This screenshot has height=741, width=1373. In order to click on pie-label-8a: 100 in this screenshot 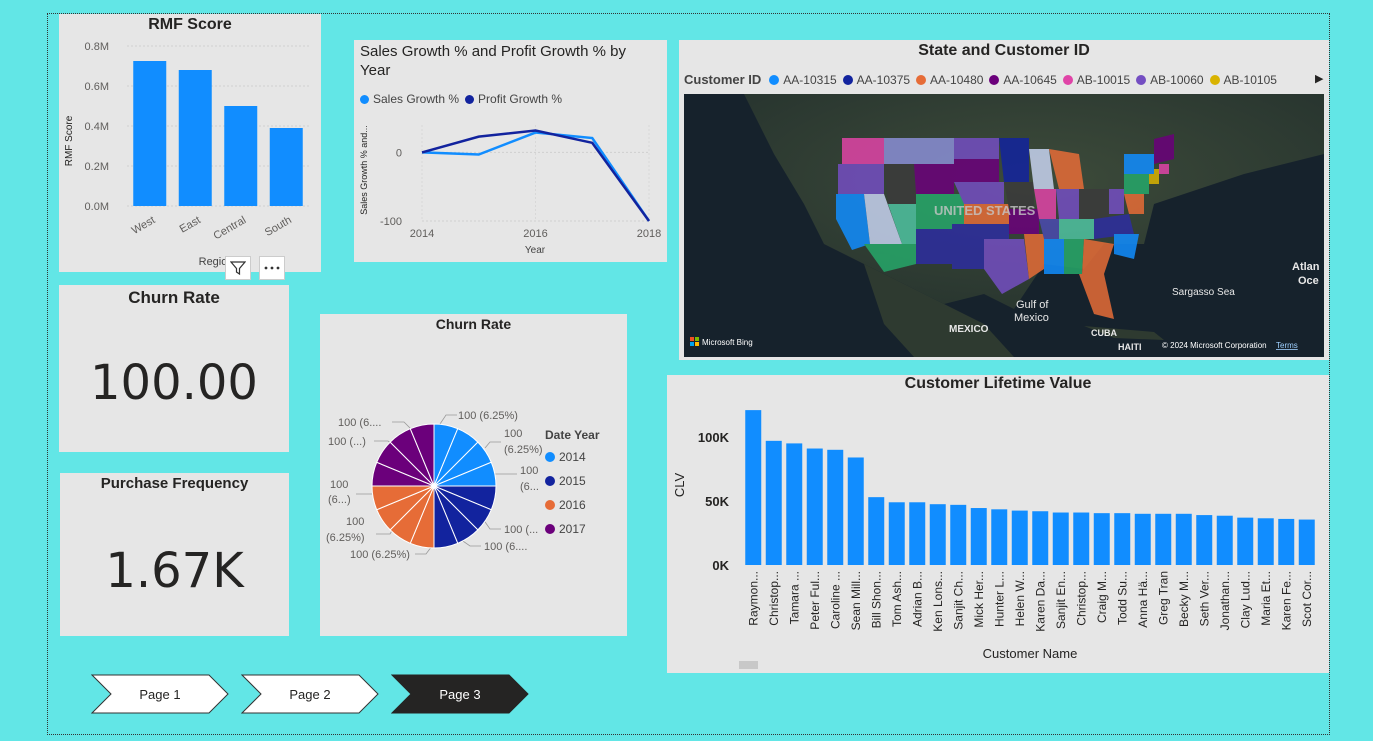, I will do `click(339, 485)`.